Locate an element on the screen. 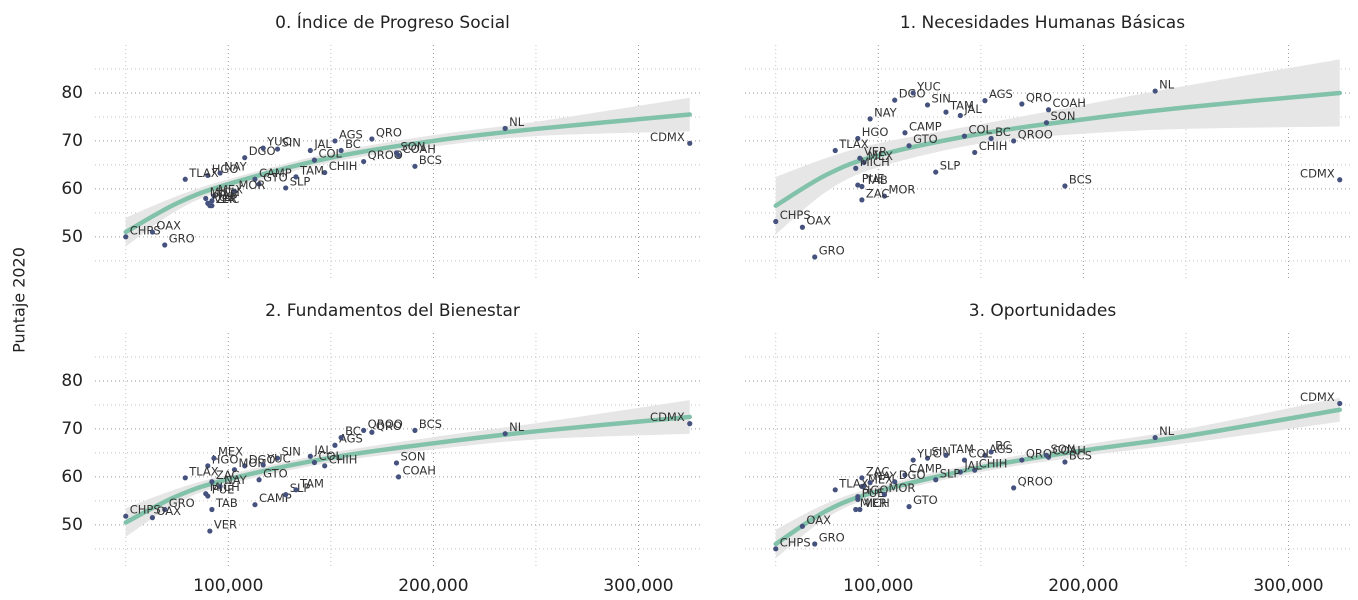  point-label: ZAC is located at coordinates (228, 199).